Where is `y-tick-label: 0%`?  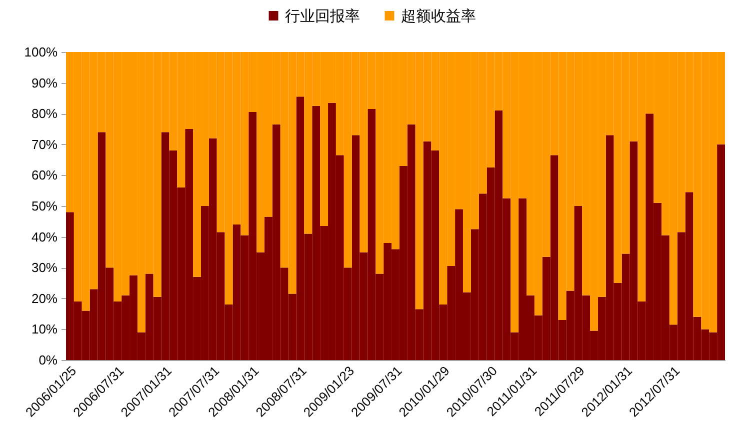 y-tick-label: 0% is located at coordinates (48, 360).